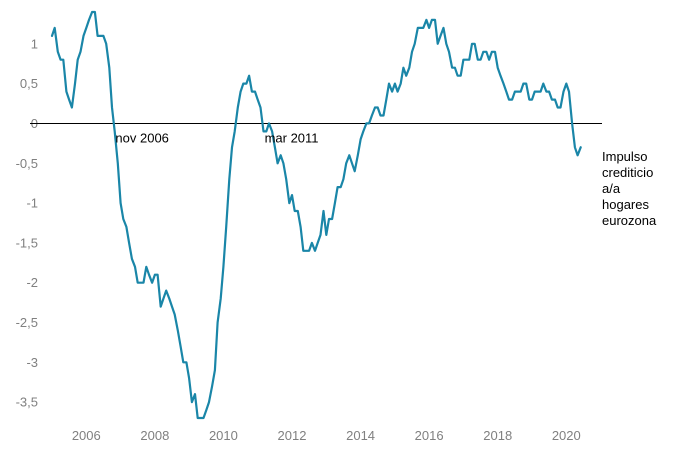 Image resolution: width=680 pixels, height=461 pixels. Describe the element at coordinates (32, 362) in the screenshot. I see `y-tick-label: -3` at that location.